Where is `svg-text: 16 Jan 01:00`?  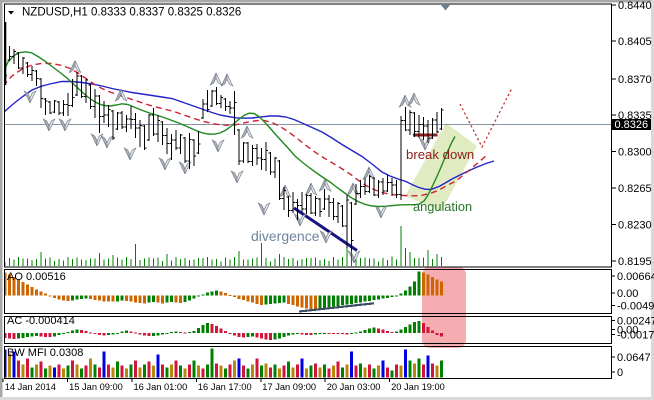 svg-text: 16 Jan 01:00 is located at coordinates (161, 387).